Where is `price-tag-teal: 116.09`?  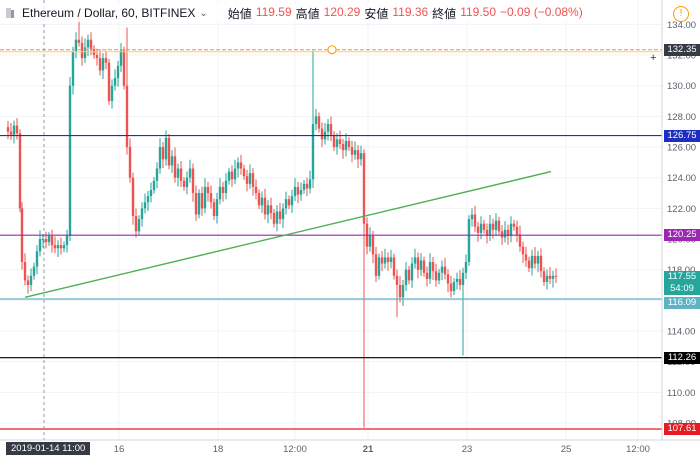
price-tag-teal: 116.09 is located at coordinates (682, 302).